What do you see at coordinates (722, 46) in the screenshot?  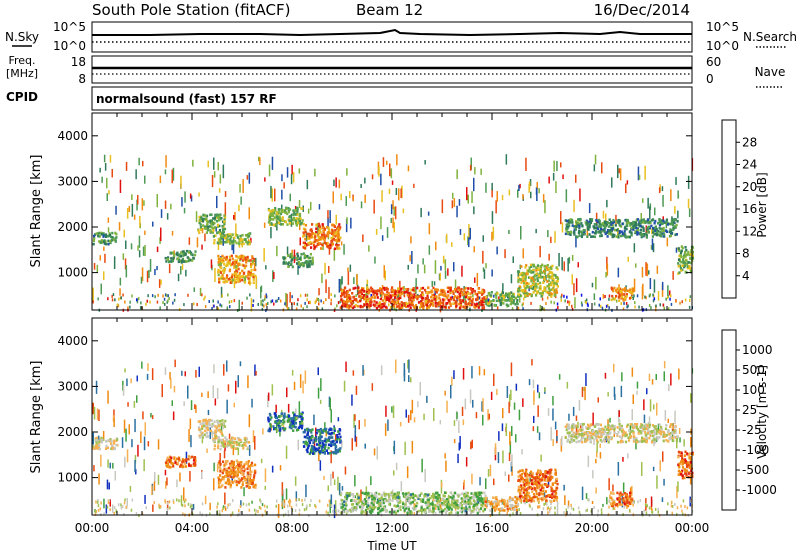 I see `noise-bottom-tick-right: 10^0` at bounding box center [722, 46].